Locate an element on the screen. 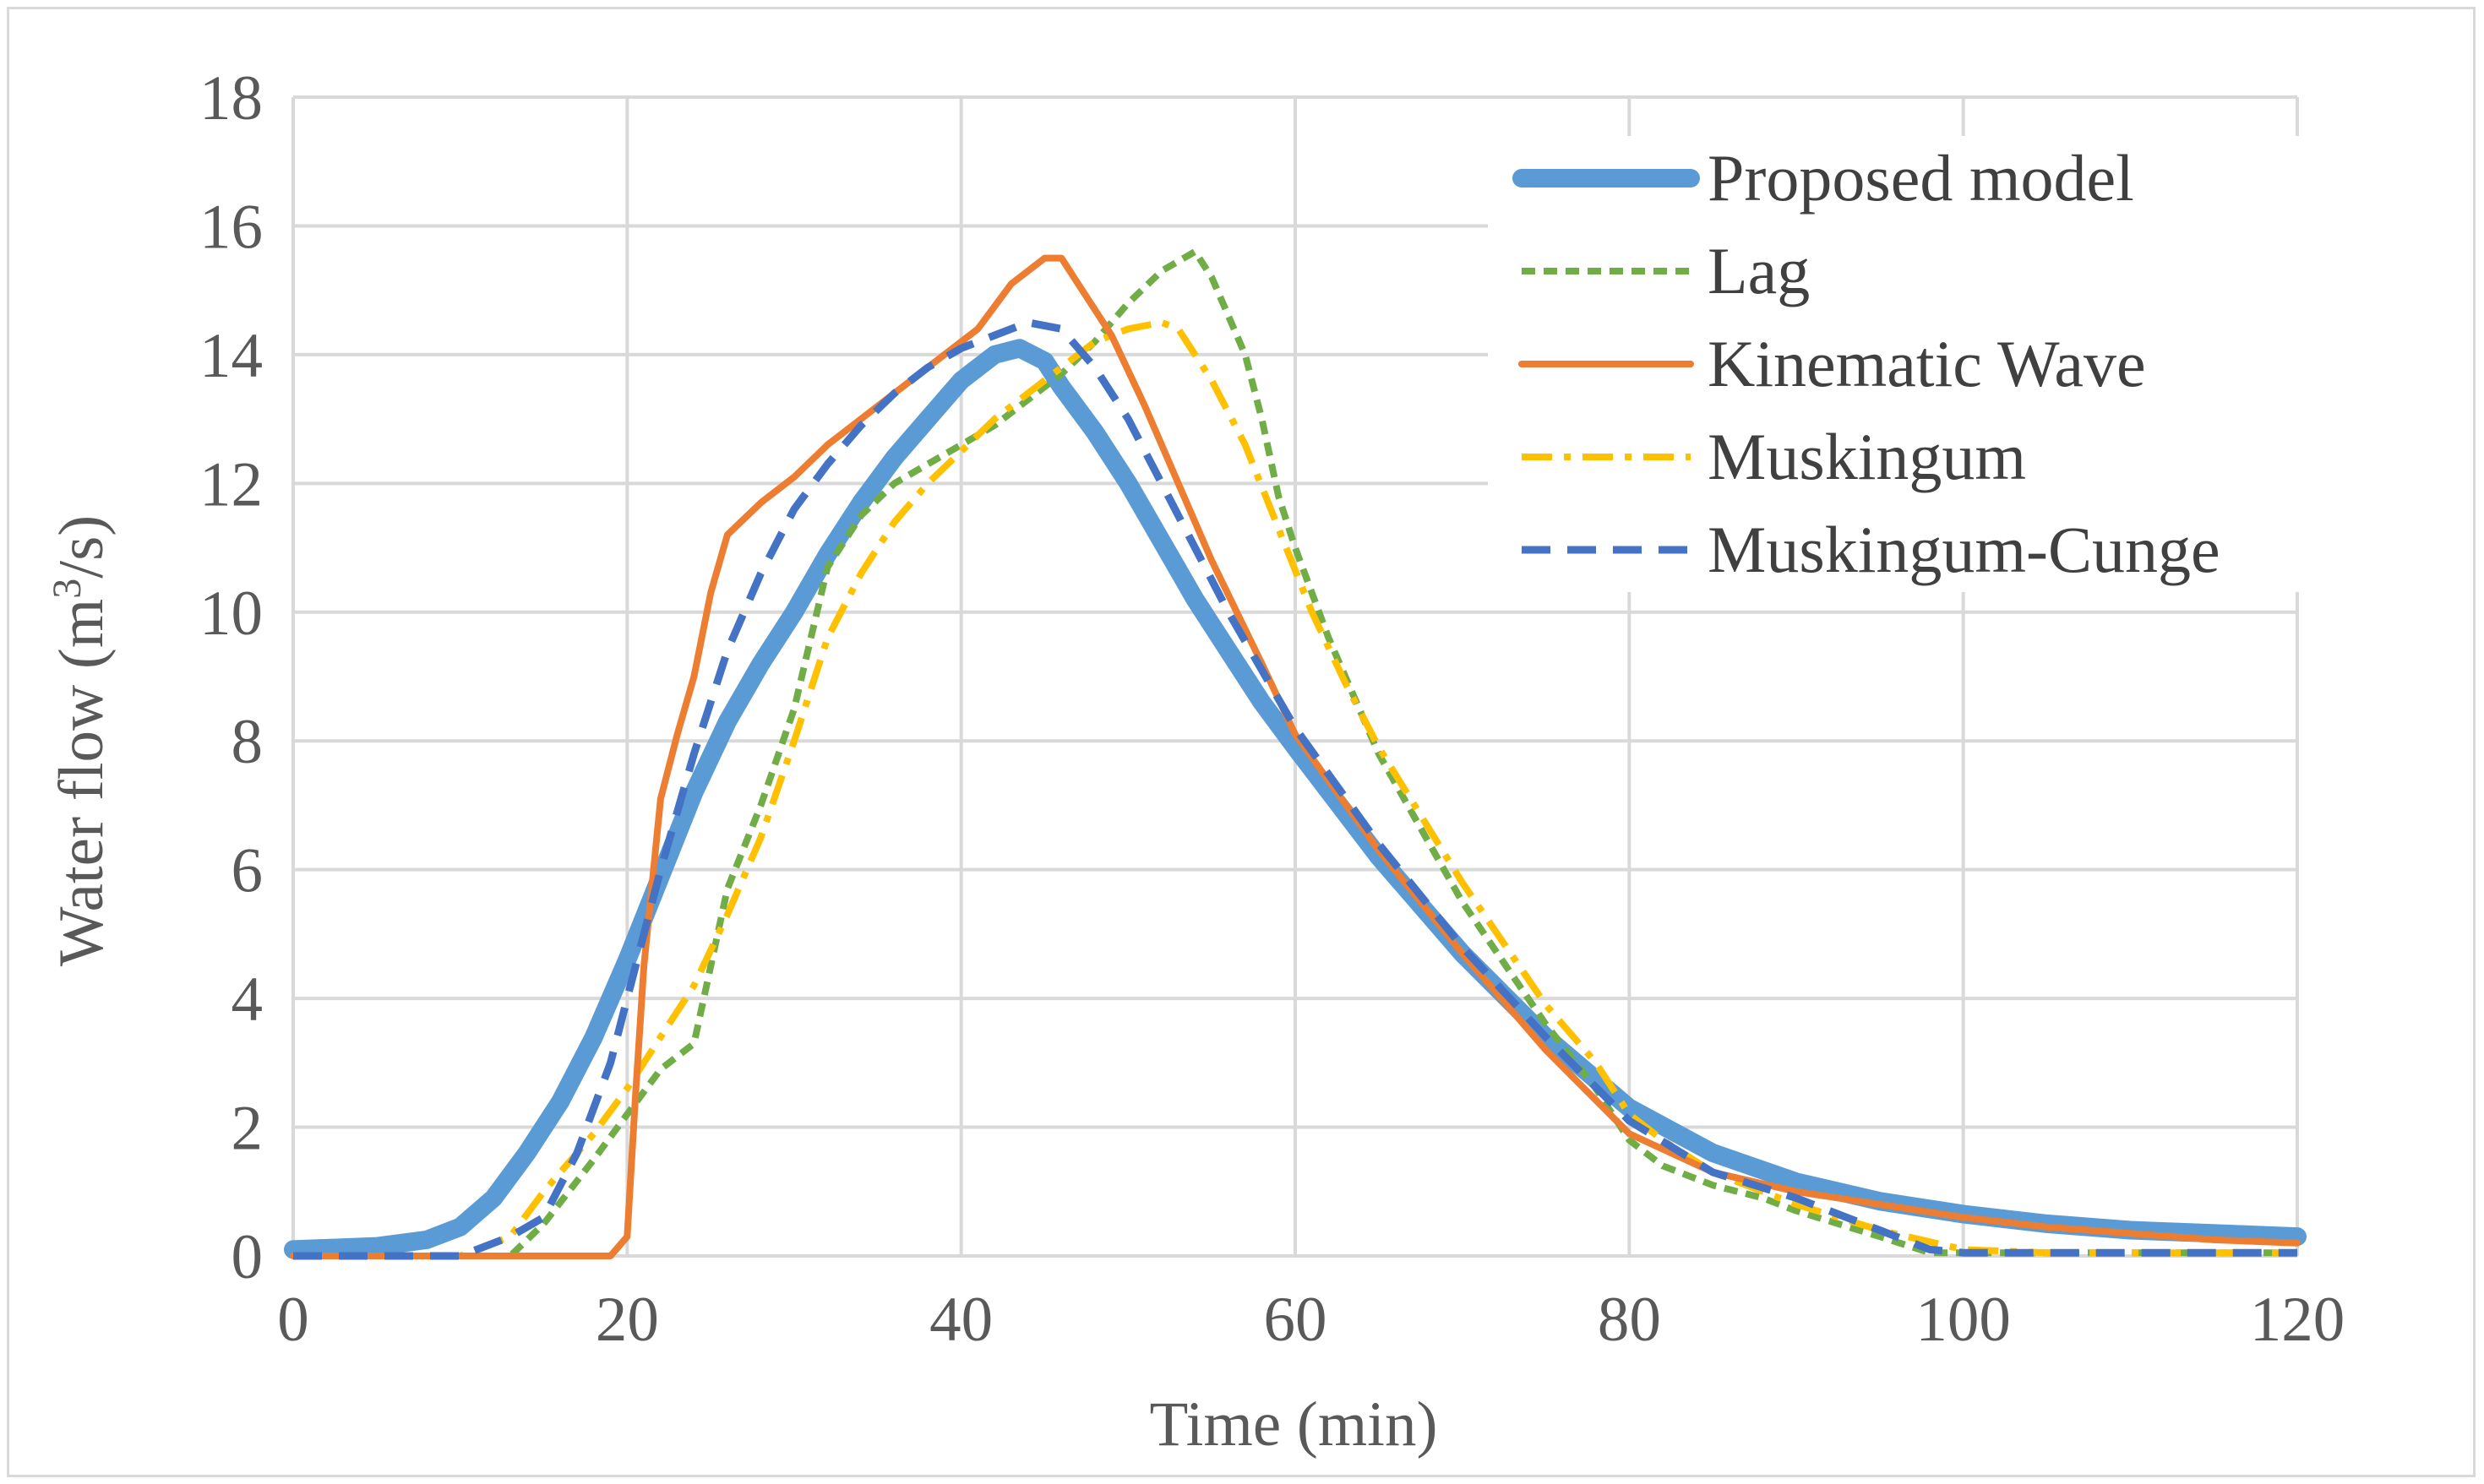  x-tick-label: 80 is located at coordinates (1629, 1320).